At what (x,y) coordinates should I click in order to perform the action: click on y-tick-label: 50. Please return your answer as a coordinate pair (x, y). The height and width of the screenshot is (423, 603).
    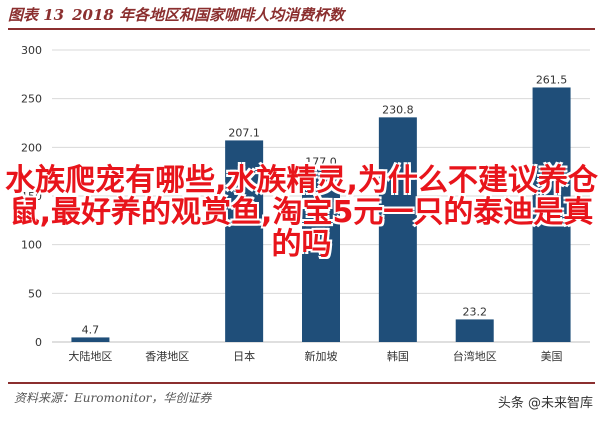
    Looking at the image, I should click on (35, 293).